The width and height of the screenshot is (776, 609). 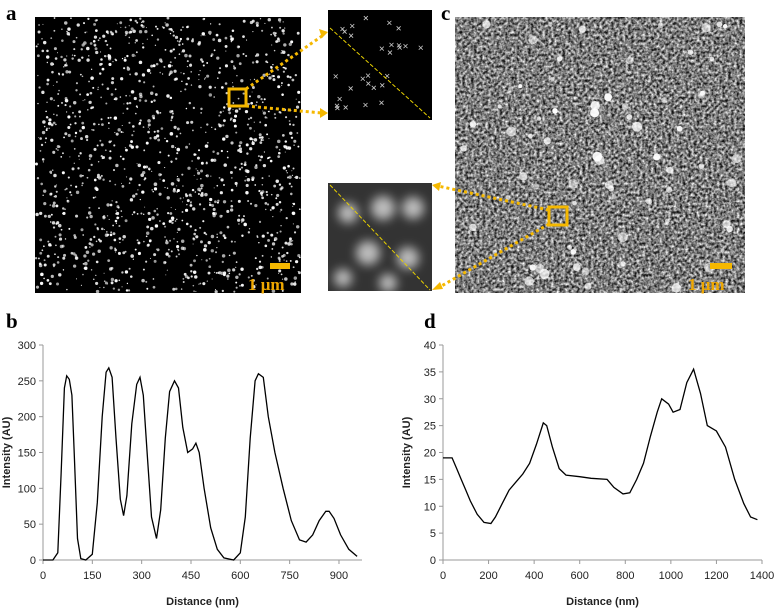 I want to click on x-tick-label: 400, so click(x=534, y=576).